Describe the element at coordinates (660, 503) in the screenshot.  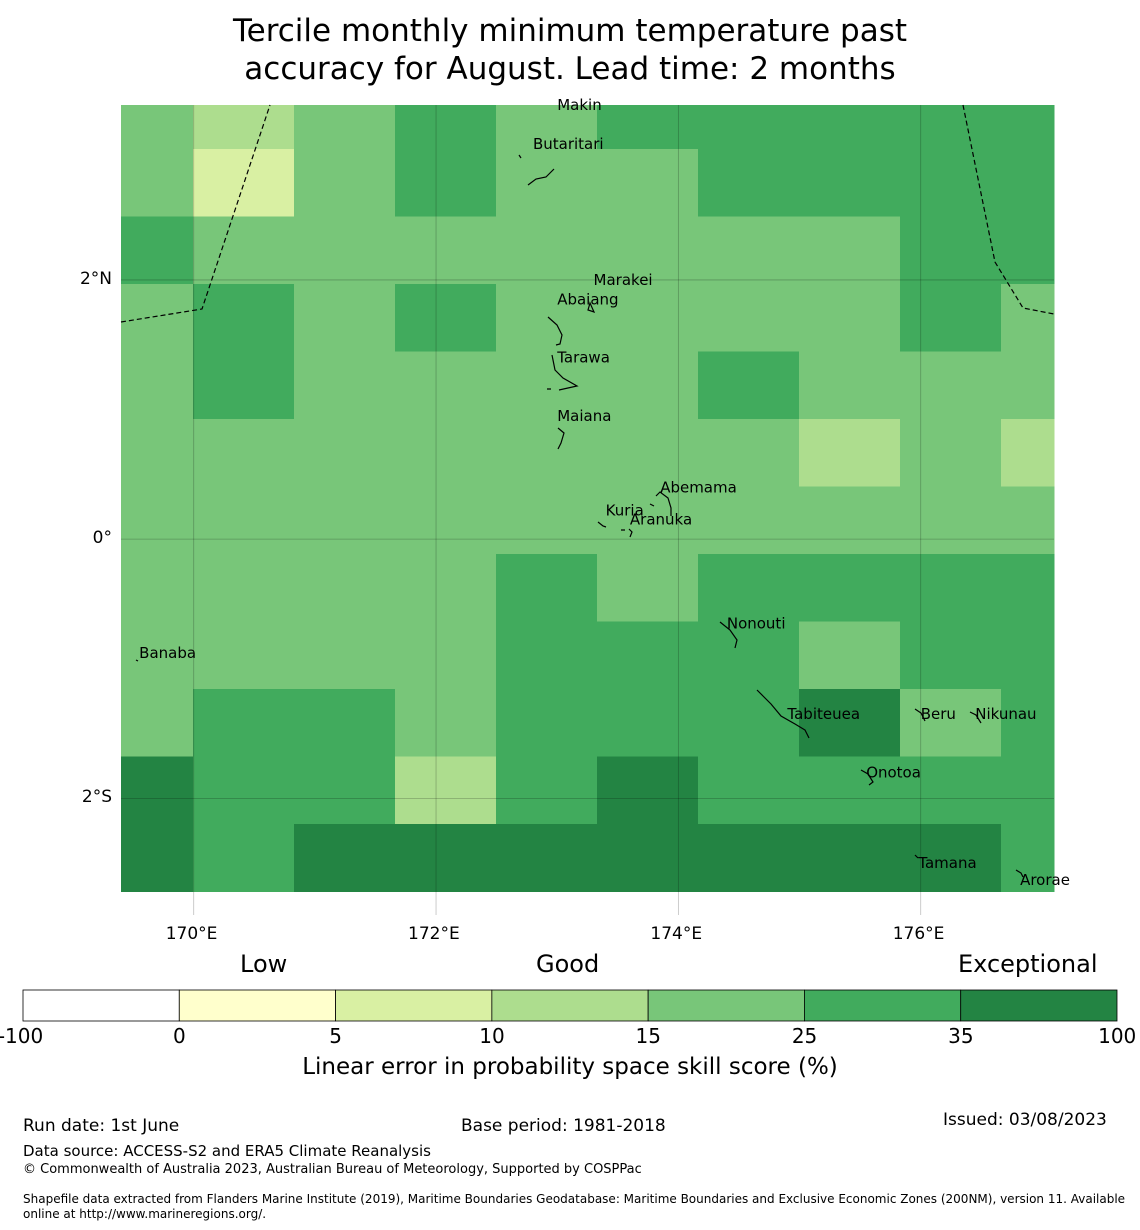
I see `abemama-outline` at that location.